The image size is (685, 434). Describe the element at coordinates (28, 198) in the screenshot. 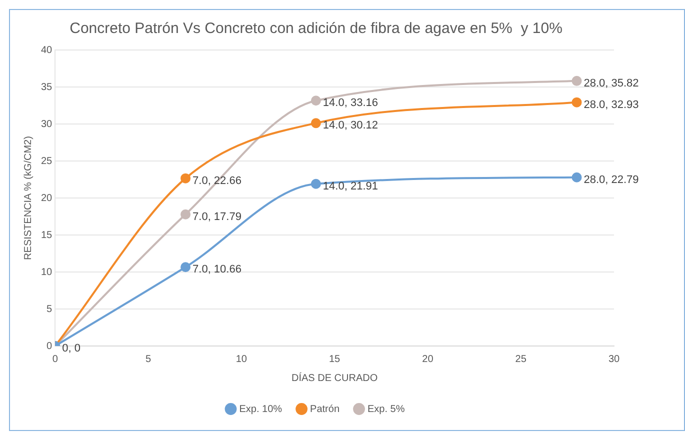

I see `y-axis-title: RESISTENCIA % (kG/CM2)` at that location.